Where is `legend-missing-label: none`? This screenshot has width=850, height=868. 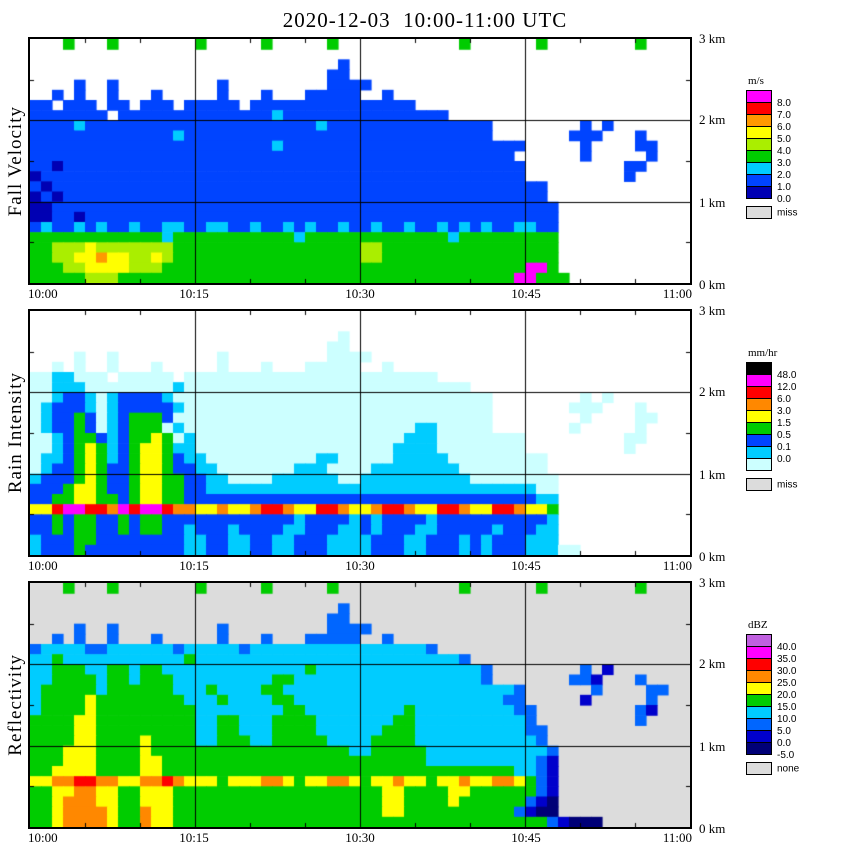 legend-missing-label: none is located at coordinates (788, 768).